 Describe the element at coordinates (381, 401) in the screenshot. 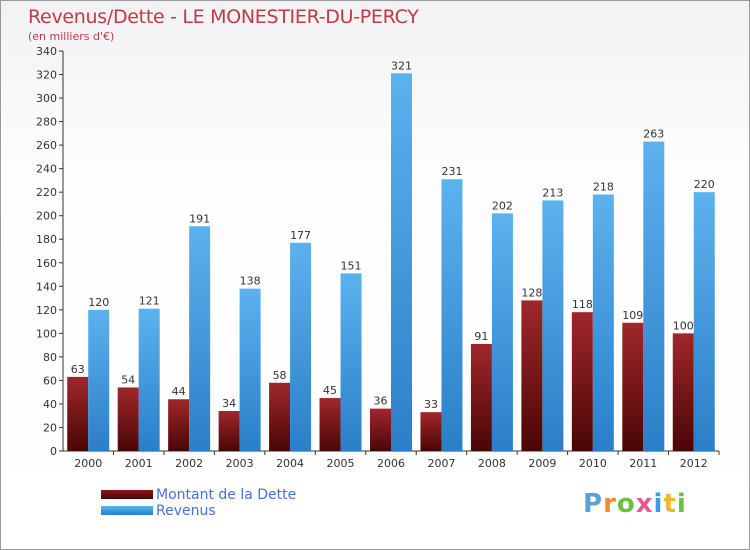

I see `data-label: 36` at that location.